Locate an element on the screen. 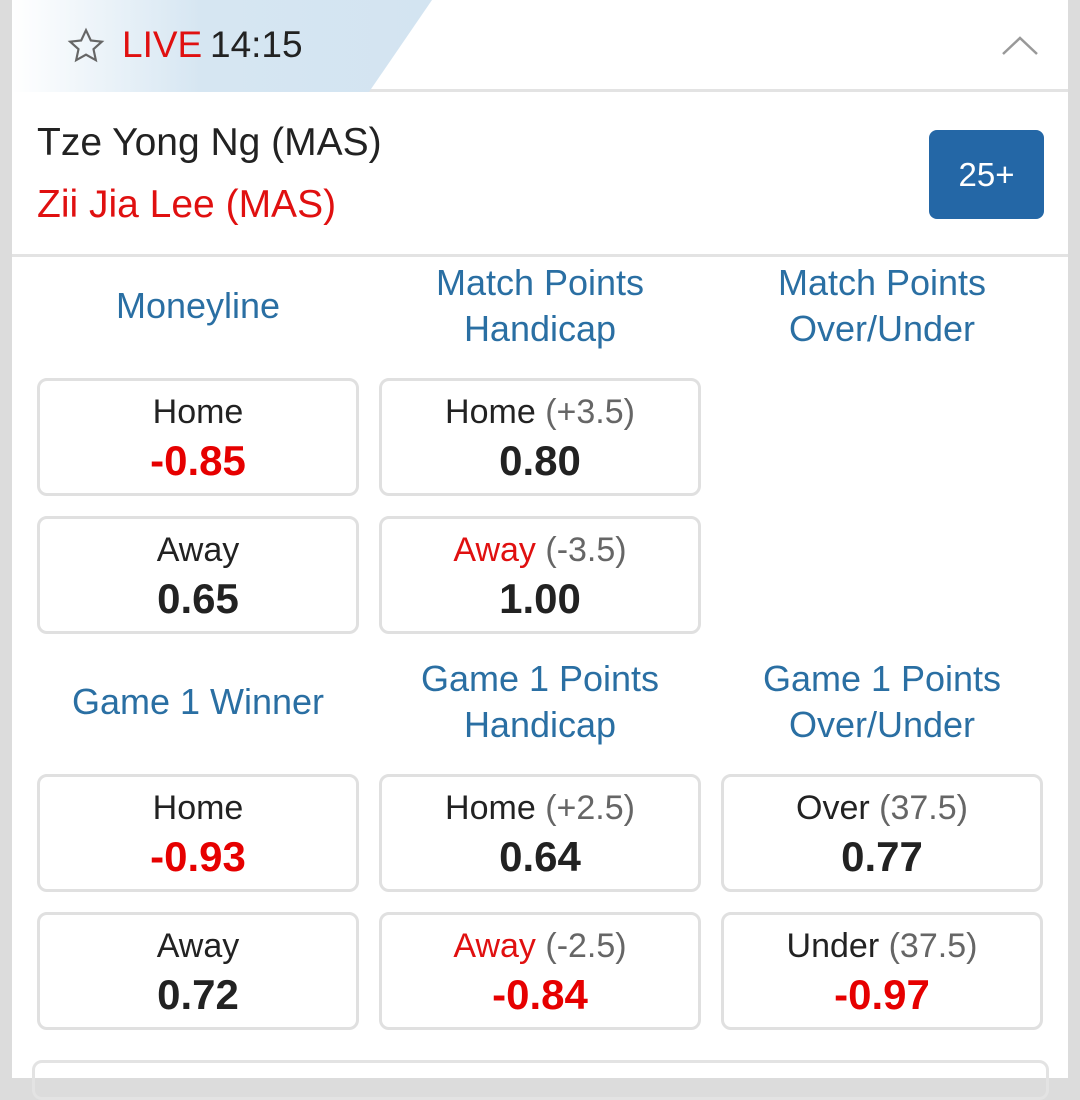 The image size is (1080, 1100). odds-button: Away (-3.5) 1.00 is located at coordinates (540, 575).